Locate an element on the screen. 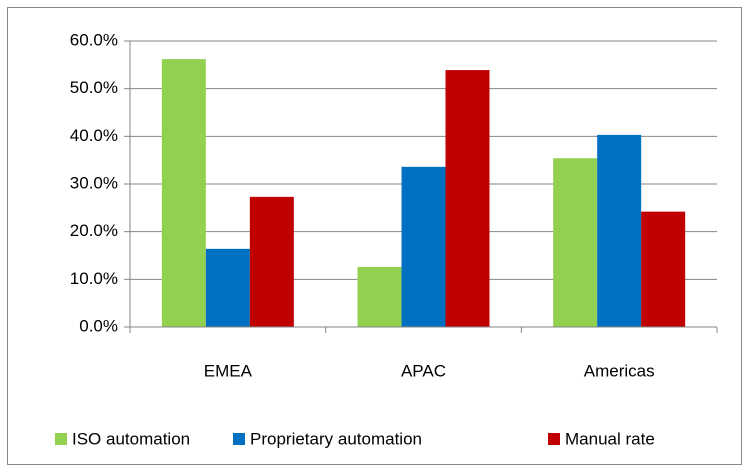 This screenshot has width=750, height=472. x-tick-label: Americas is located at coordinates (619, 370).